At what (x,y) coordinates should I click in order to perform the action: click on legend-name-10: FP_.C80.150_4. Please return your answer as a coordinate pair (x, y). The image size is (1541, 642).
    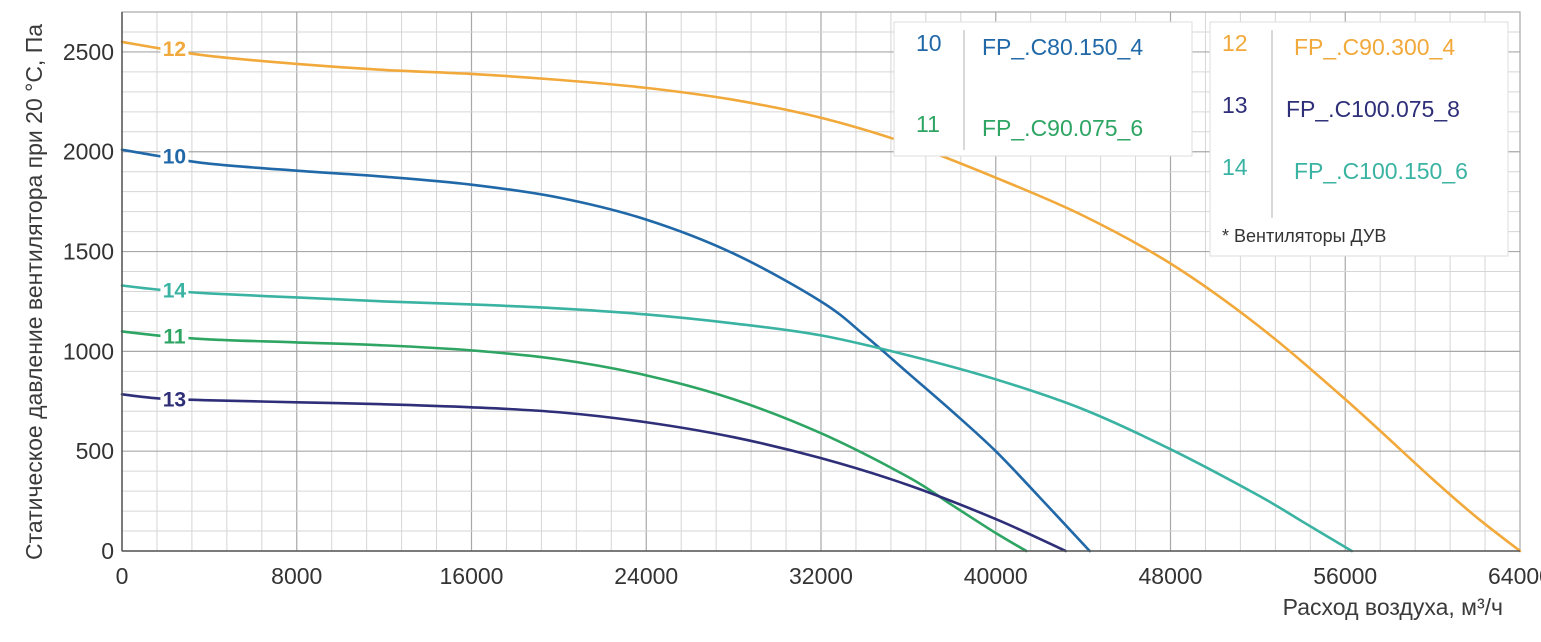
    Looking at the image, I should click on (1062, 47).